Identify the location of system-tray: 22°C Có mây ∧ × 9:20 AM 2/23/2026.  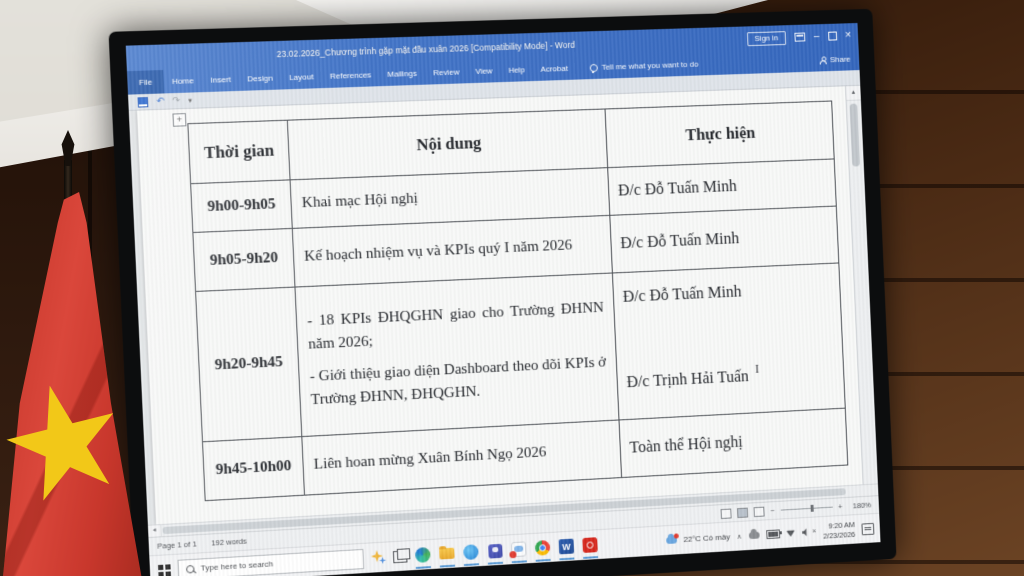
(770, 535).